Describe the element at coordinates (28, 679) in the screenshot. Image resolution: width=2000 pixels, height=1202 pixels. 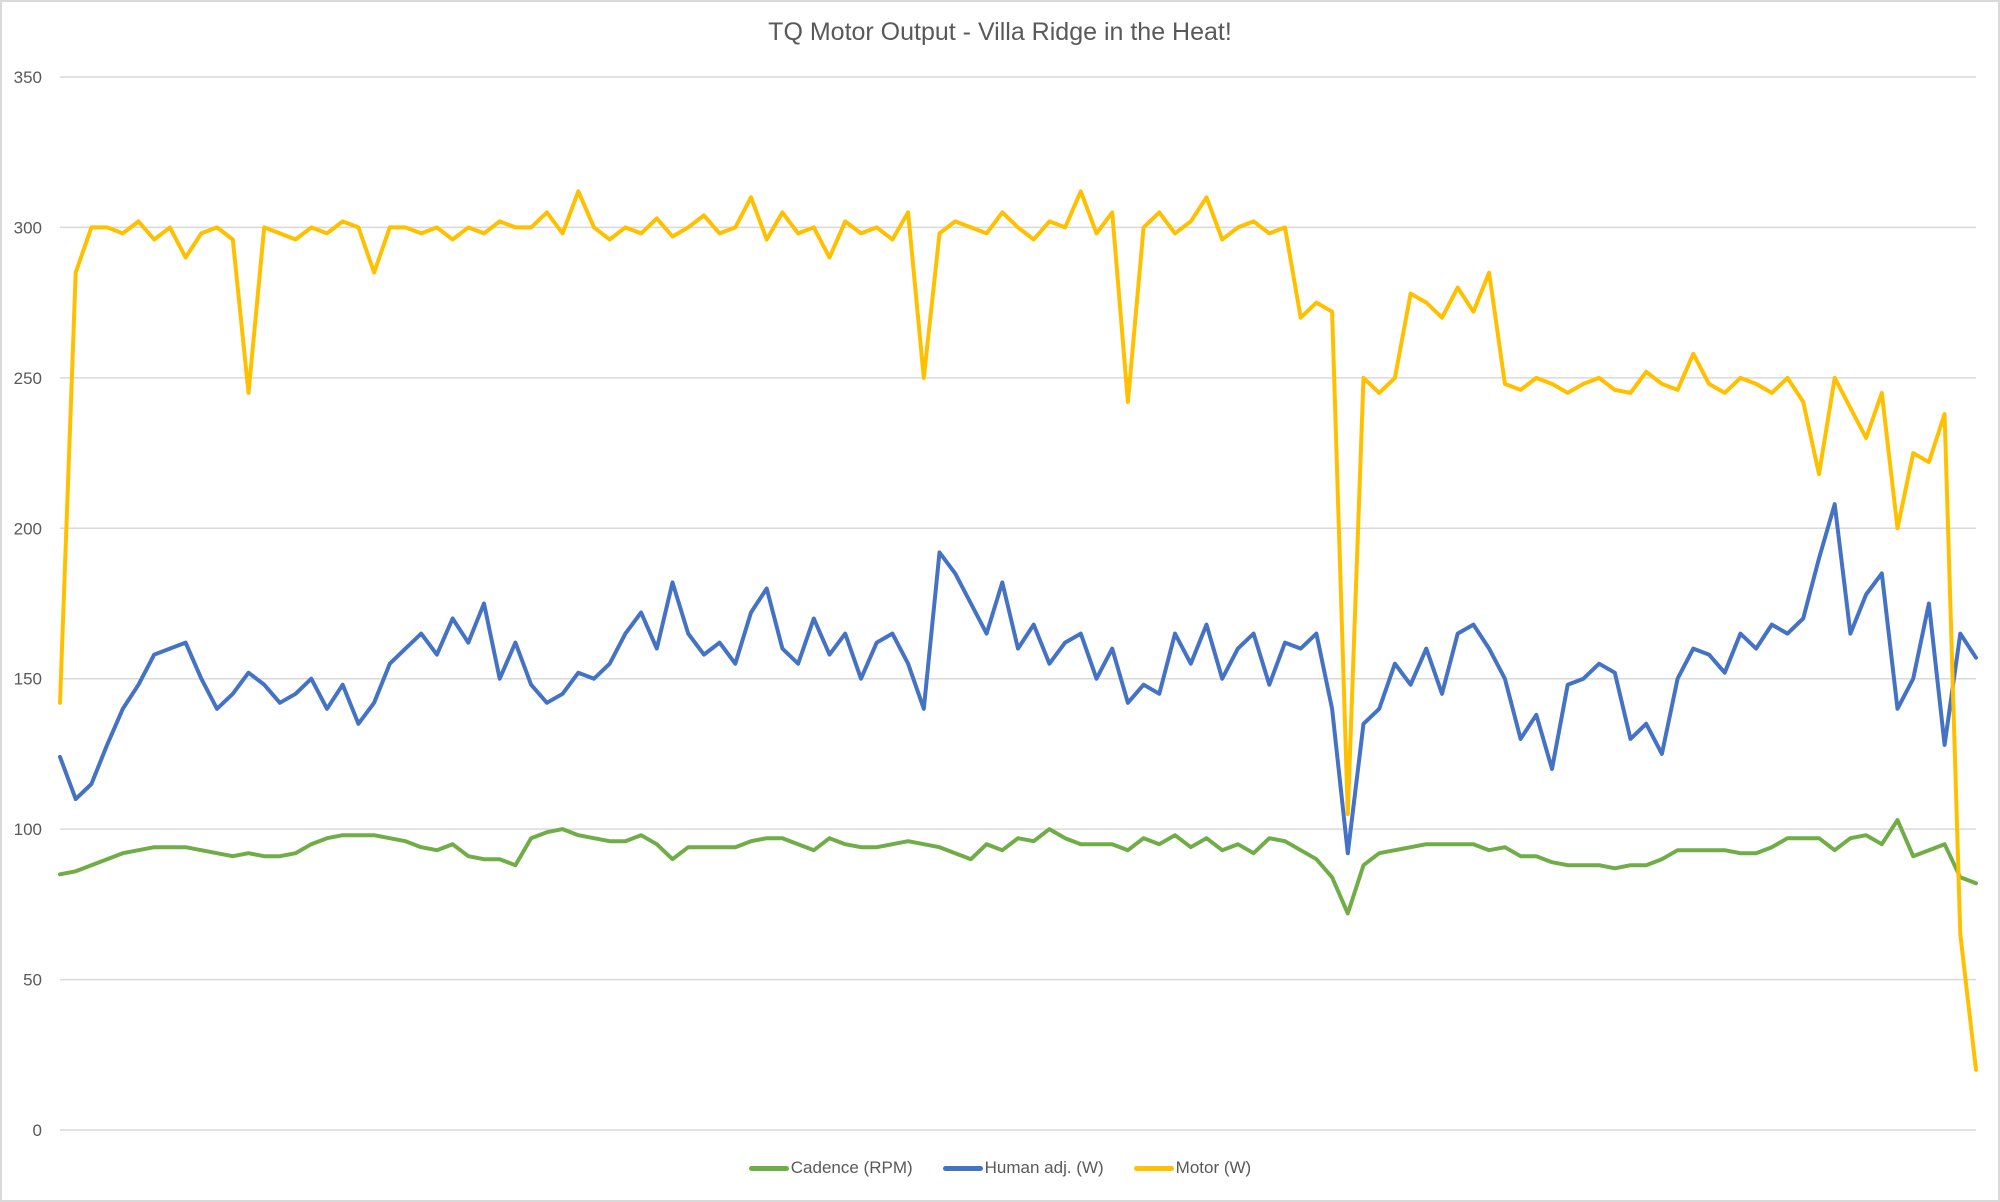
I see `y-tick-label: 150` at that location.